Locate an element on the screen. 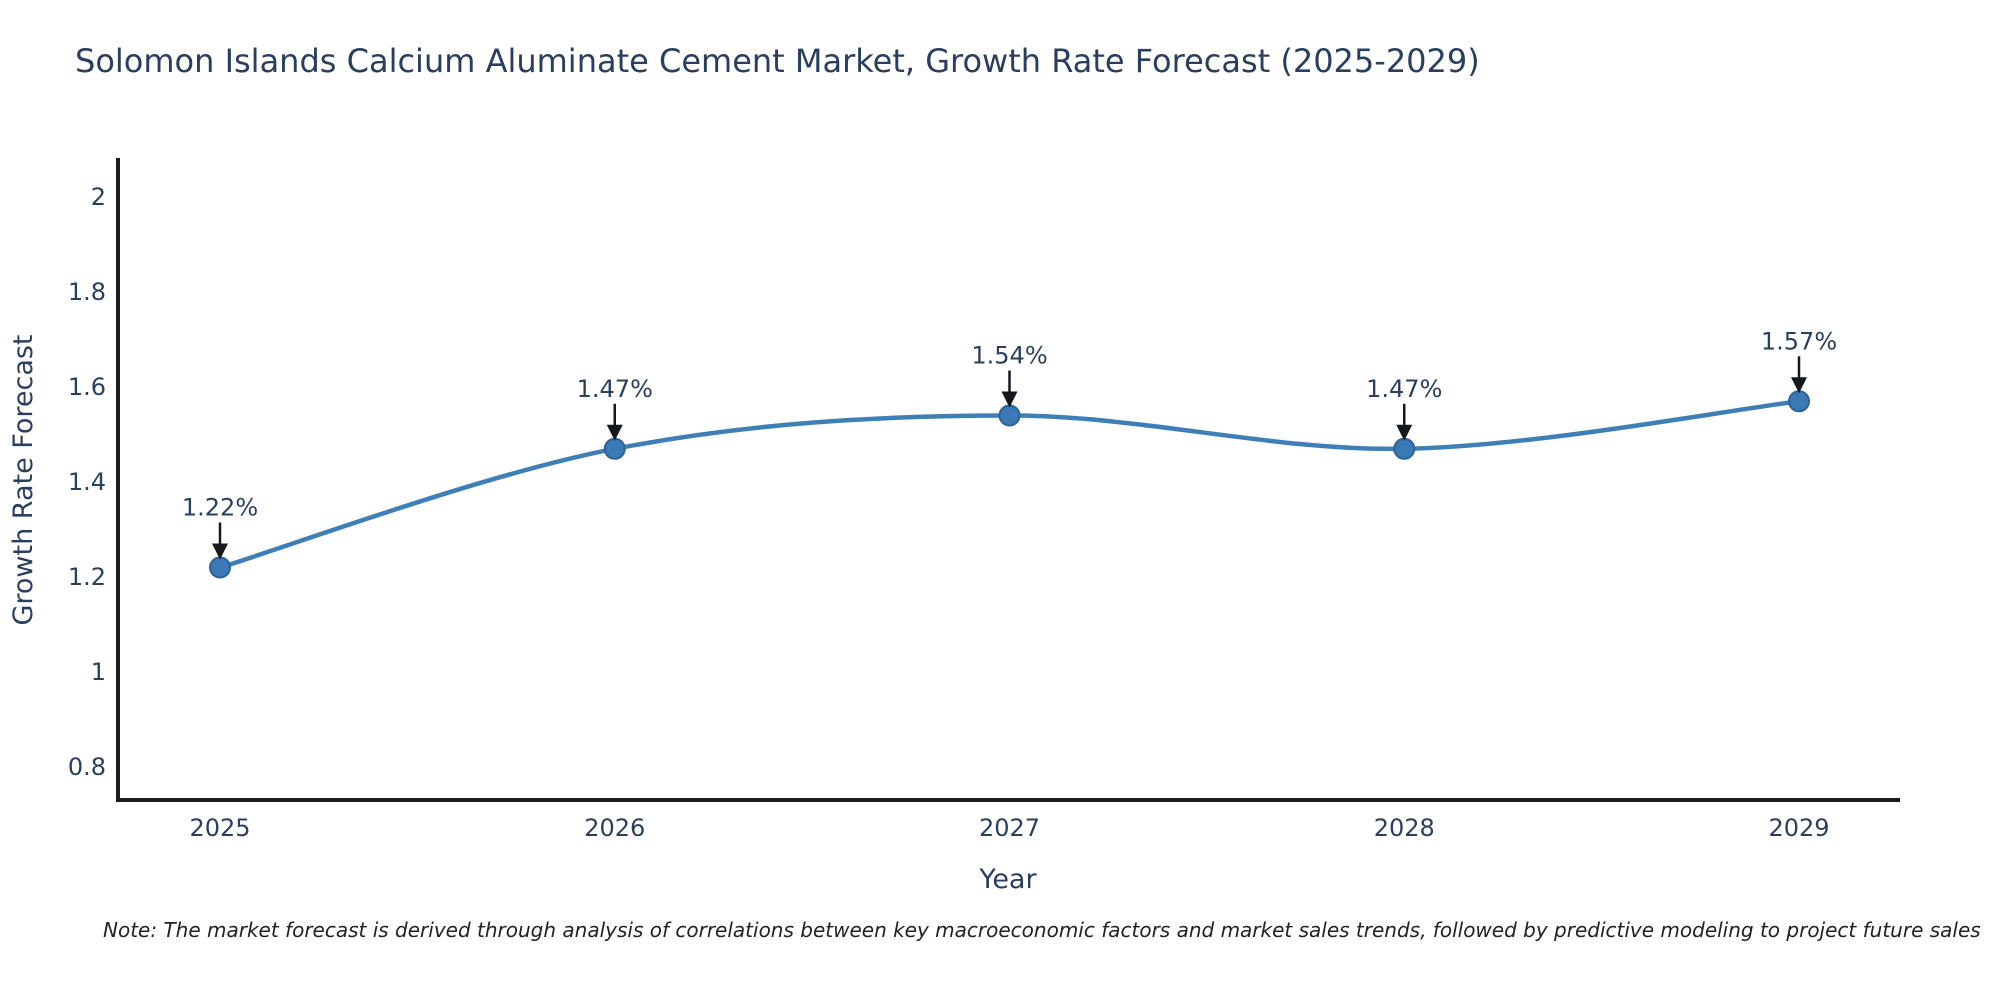 The height and width of the screenshot is (1000, 2000). annotation-label: 1.57% is located at coordinates (1799, 341).